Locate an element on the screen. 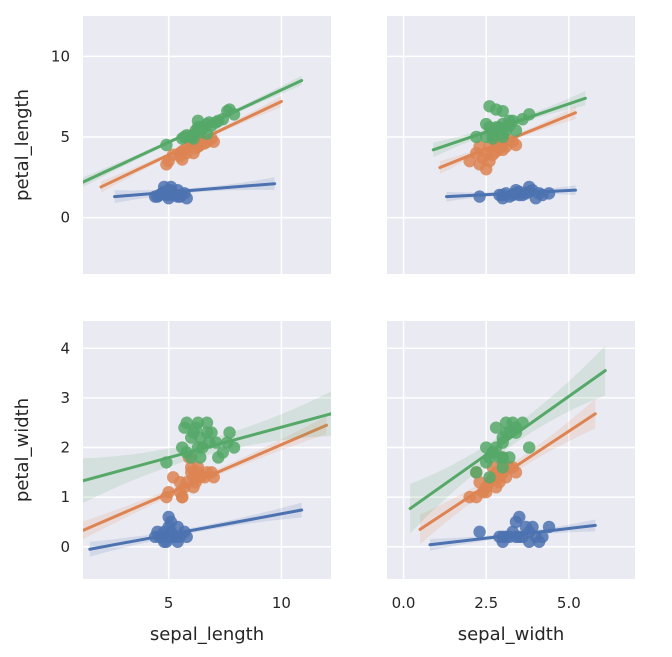 The height and width of the screenshot is (657, 672). y-tick-label: 4 is located at coordinates (65, 348).